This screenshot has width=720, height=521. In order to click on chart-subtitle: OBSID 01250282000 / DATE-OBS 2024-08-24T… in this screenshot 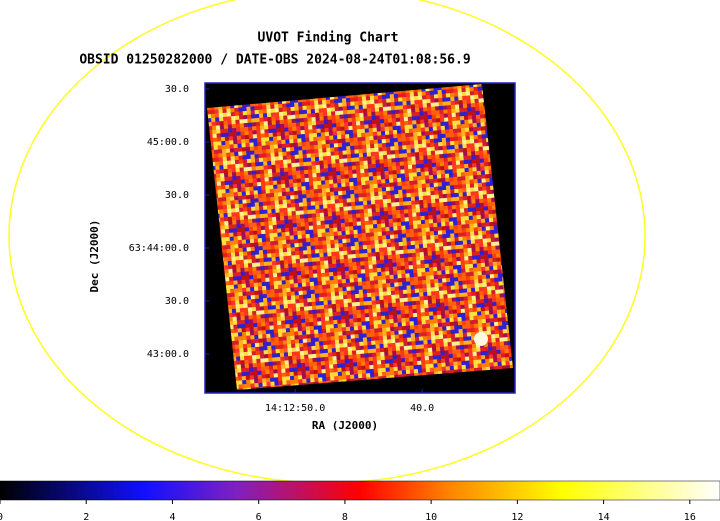, I will do `click(274, 60)`.